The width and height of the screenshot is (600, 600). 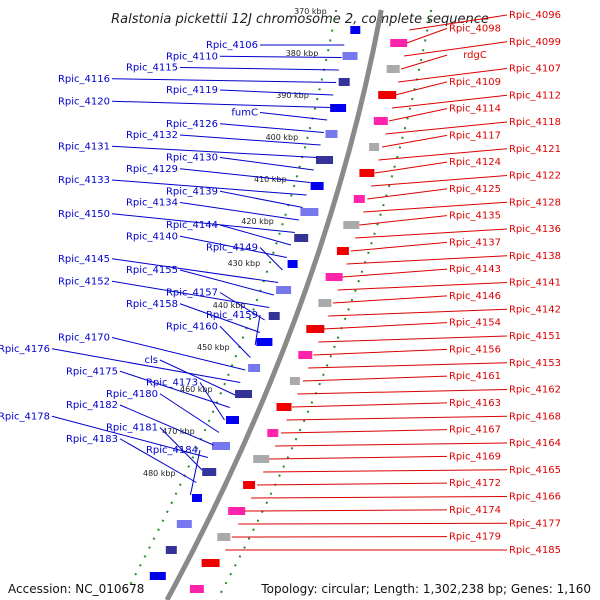 What do you see at coordinates (535, 15) in the screenshot?
I see `gene-label-right: Rpic_4096` at bounding box center [535, 15].